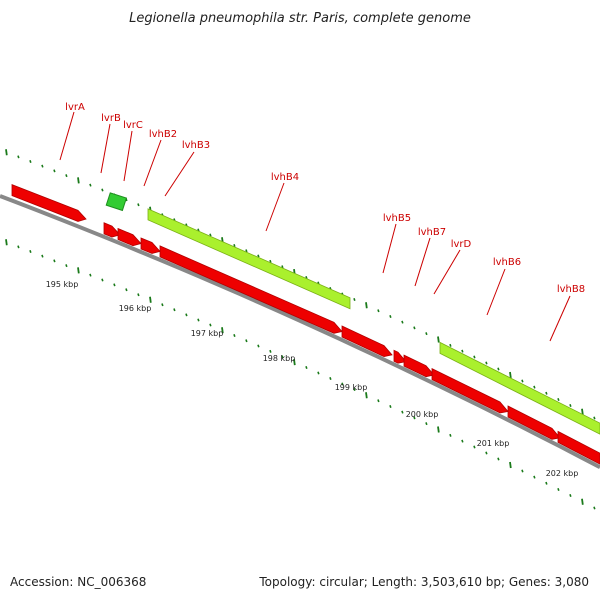 The height and width of the screenshot is (600, 600). I want to click on scale-label-201: 201 kbp, so click(493, 443).